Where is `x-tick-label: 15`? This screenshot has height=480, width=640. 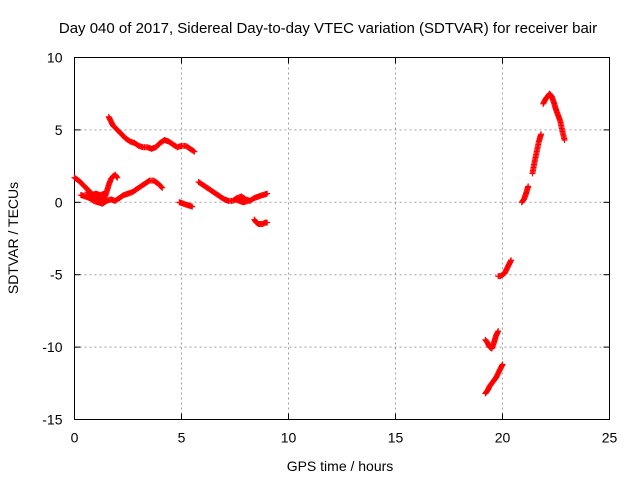 x-tick-label: 15 is located at coordinates (396, 438).